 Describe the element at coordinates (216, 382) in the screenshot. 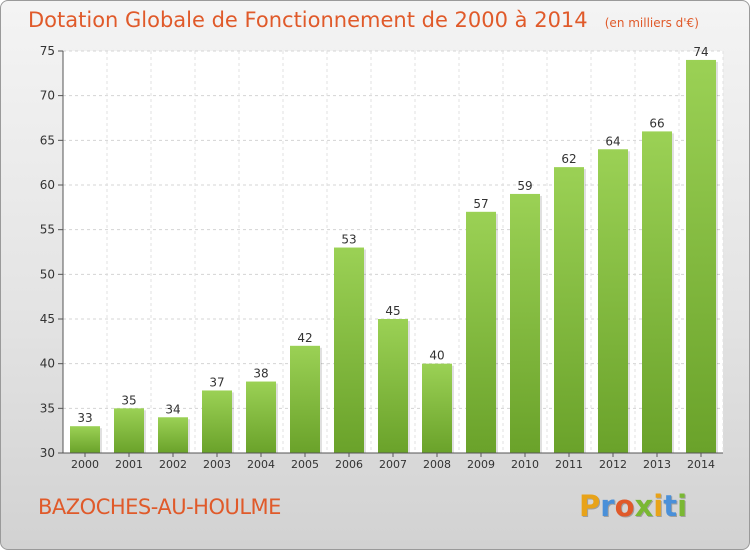

I see `bar-value-label: 37` at that location.